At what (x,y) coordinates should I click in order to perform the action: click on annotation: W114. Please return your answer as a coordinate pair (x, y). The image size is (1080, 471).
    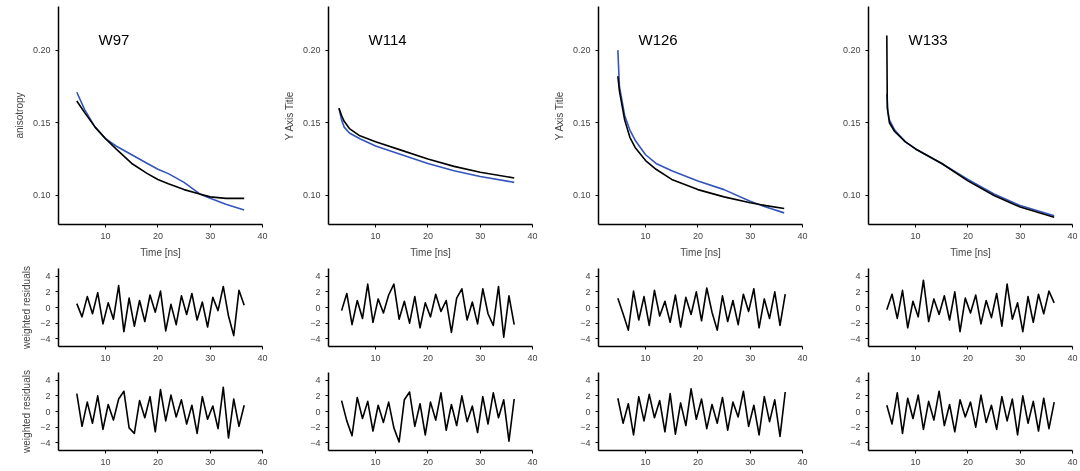
    Looking at the image, I should click on (387, 39).